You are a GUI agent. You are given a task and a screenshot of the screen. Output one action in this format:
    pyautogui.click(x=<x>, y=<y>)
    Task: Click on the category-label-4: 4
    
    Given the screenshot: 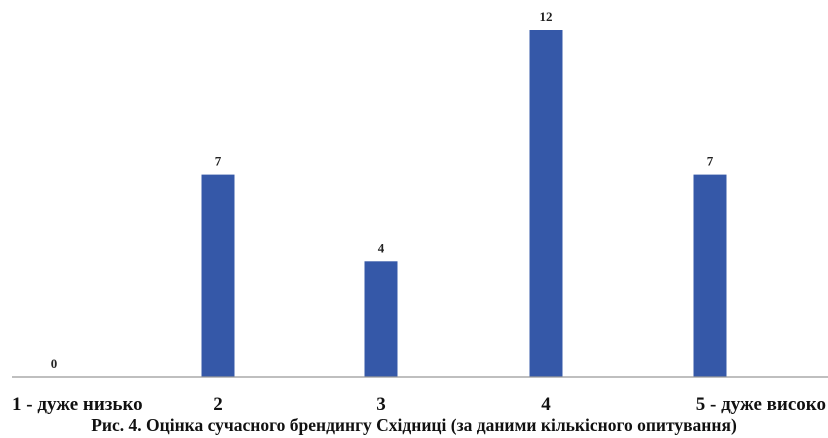 What is the action you would take?
    pyautogui.click(x=546, y=404)
    